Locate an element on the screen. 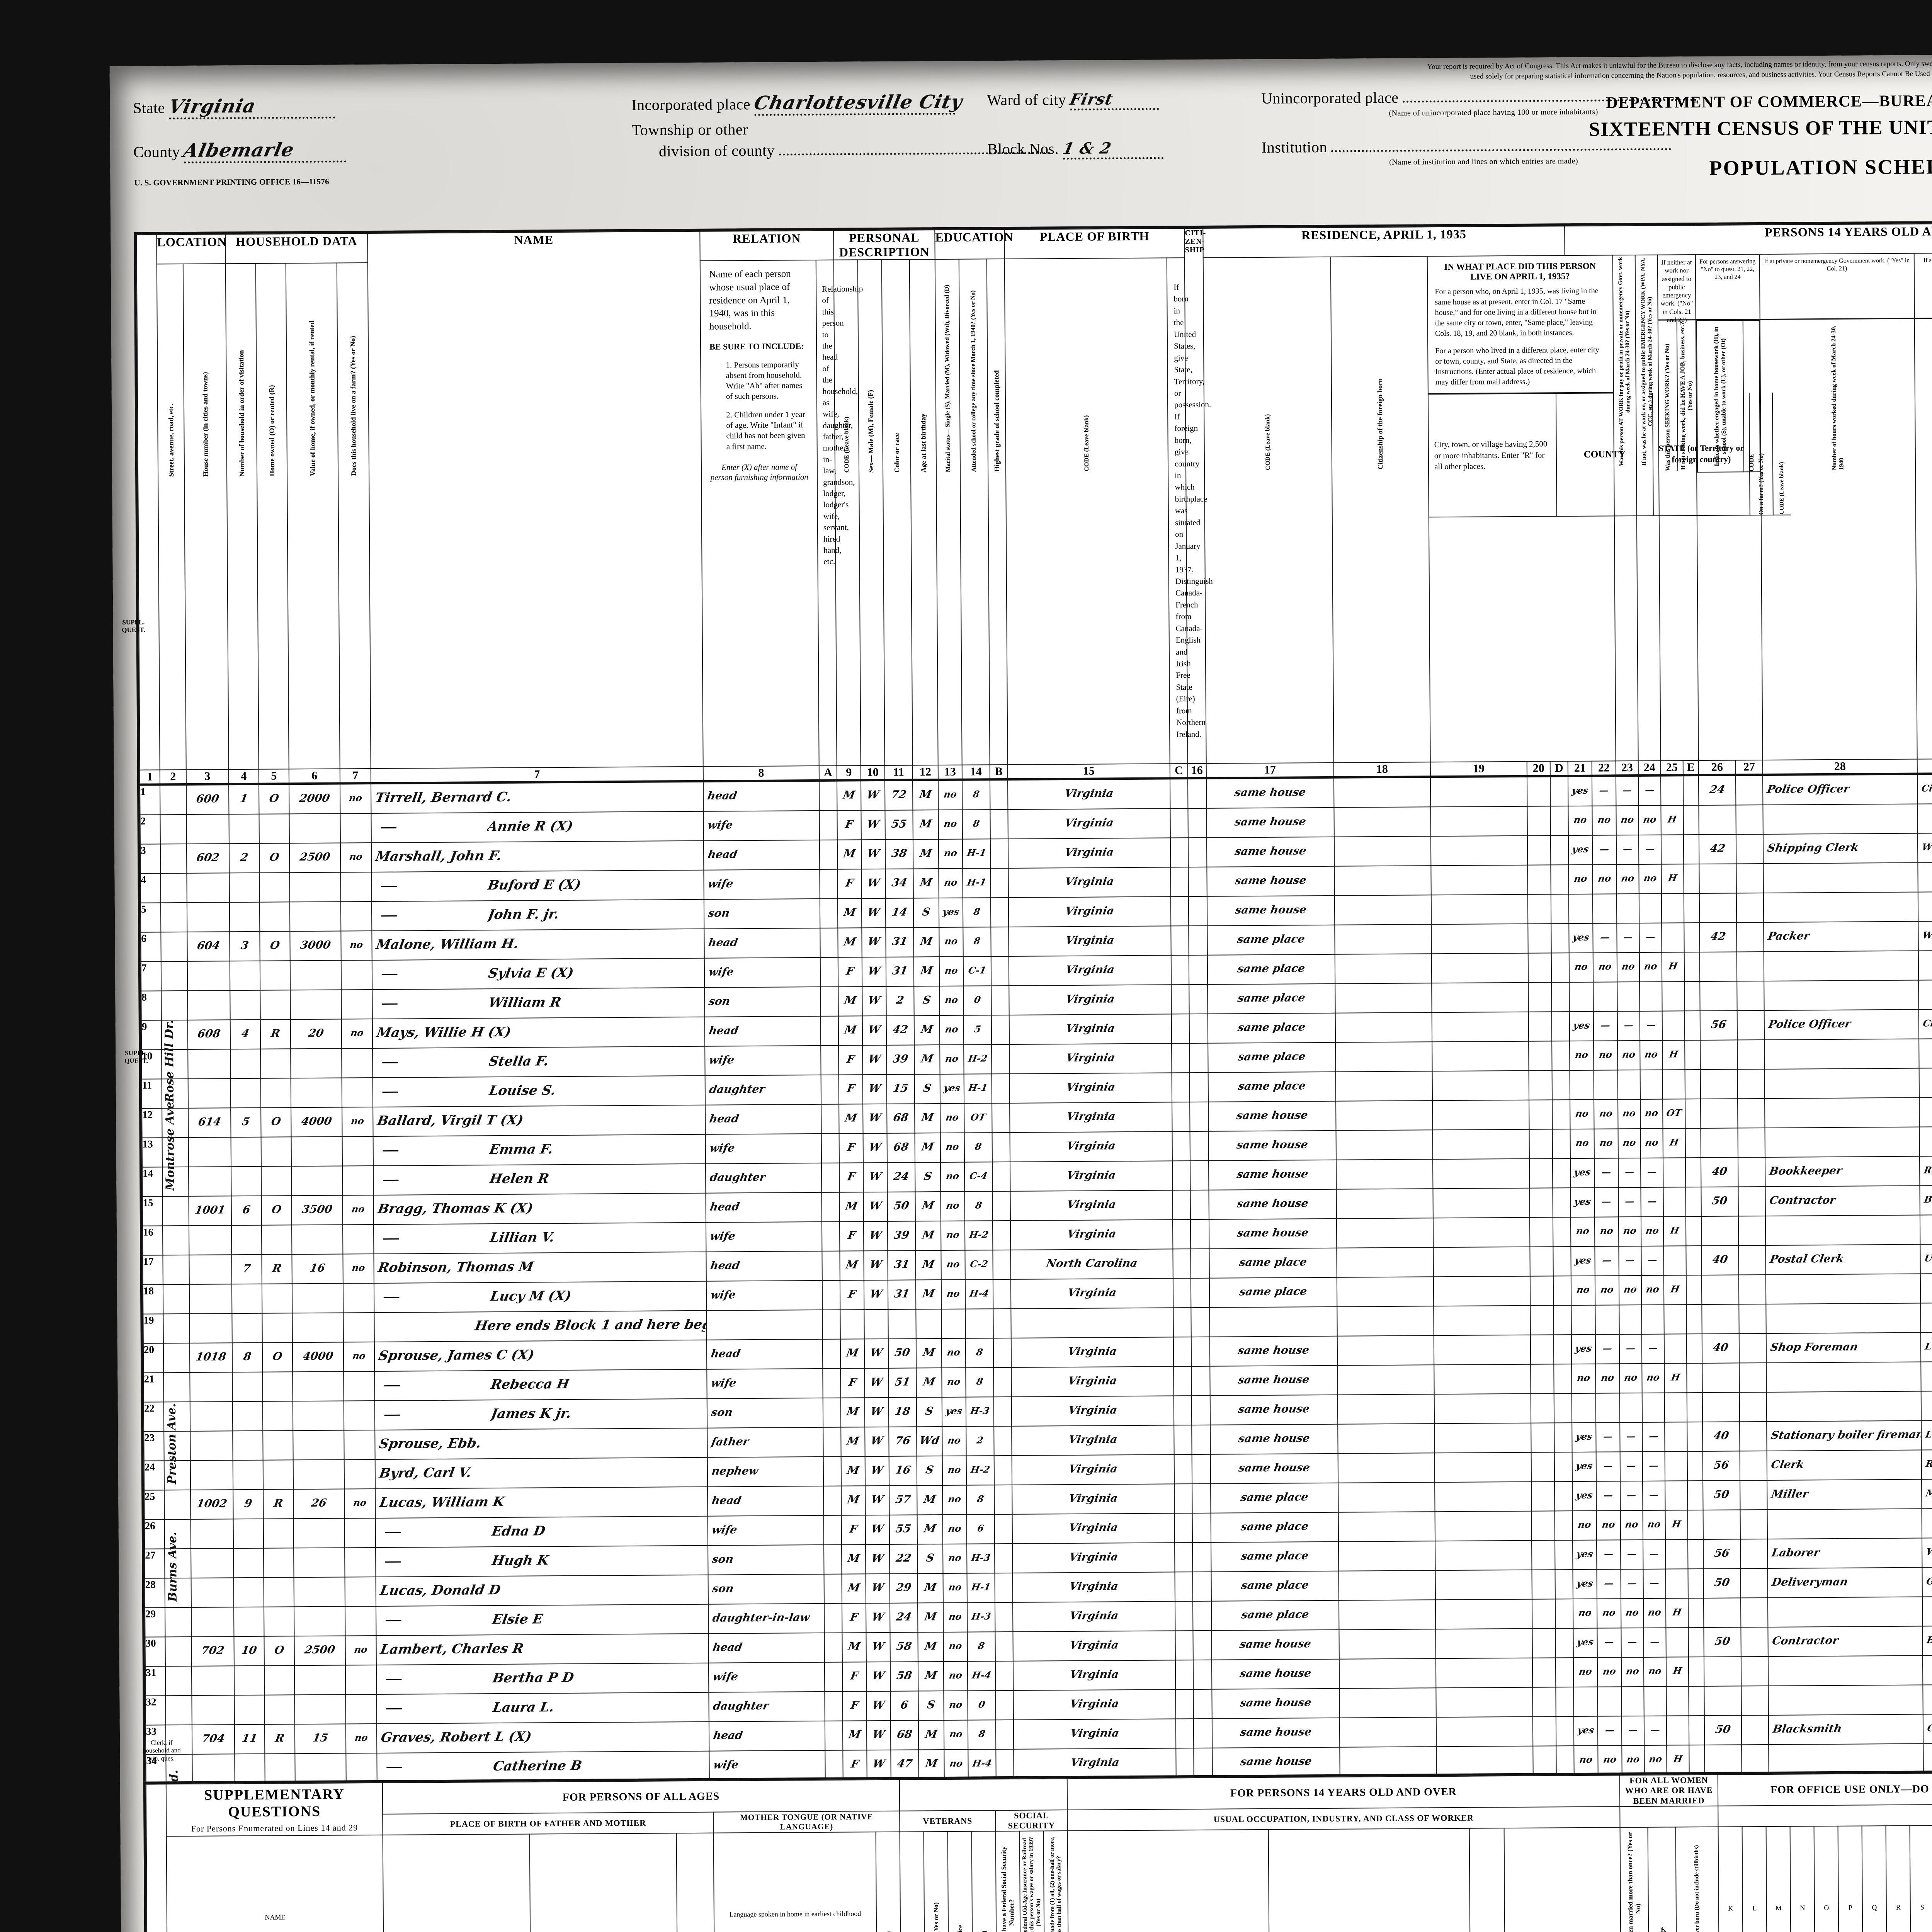  row-marital-status: M is located at coordinates (929, 1383).